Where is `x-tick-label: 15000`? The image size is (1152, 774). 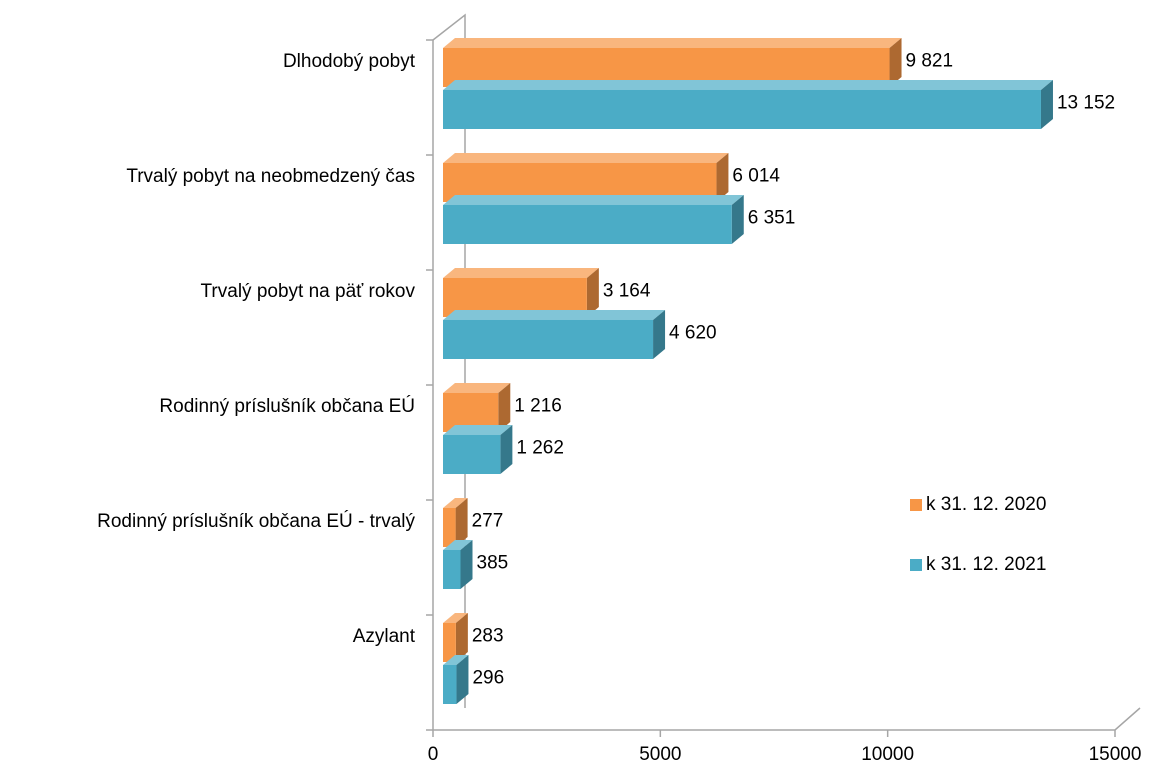
x-tick-label: 15000 is located at coordinates (1115, 754).